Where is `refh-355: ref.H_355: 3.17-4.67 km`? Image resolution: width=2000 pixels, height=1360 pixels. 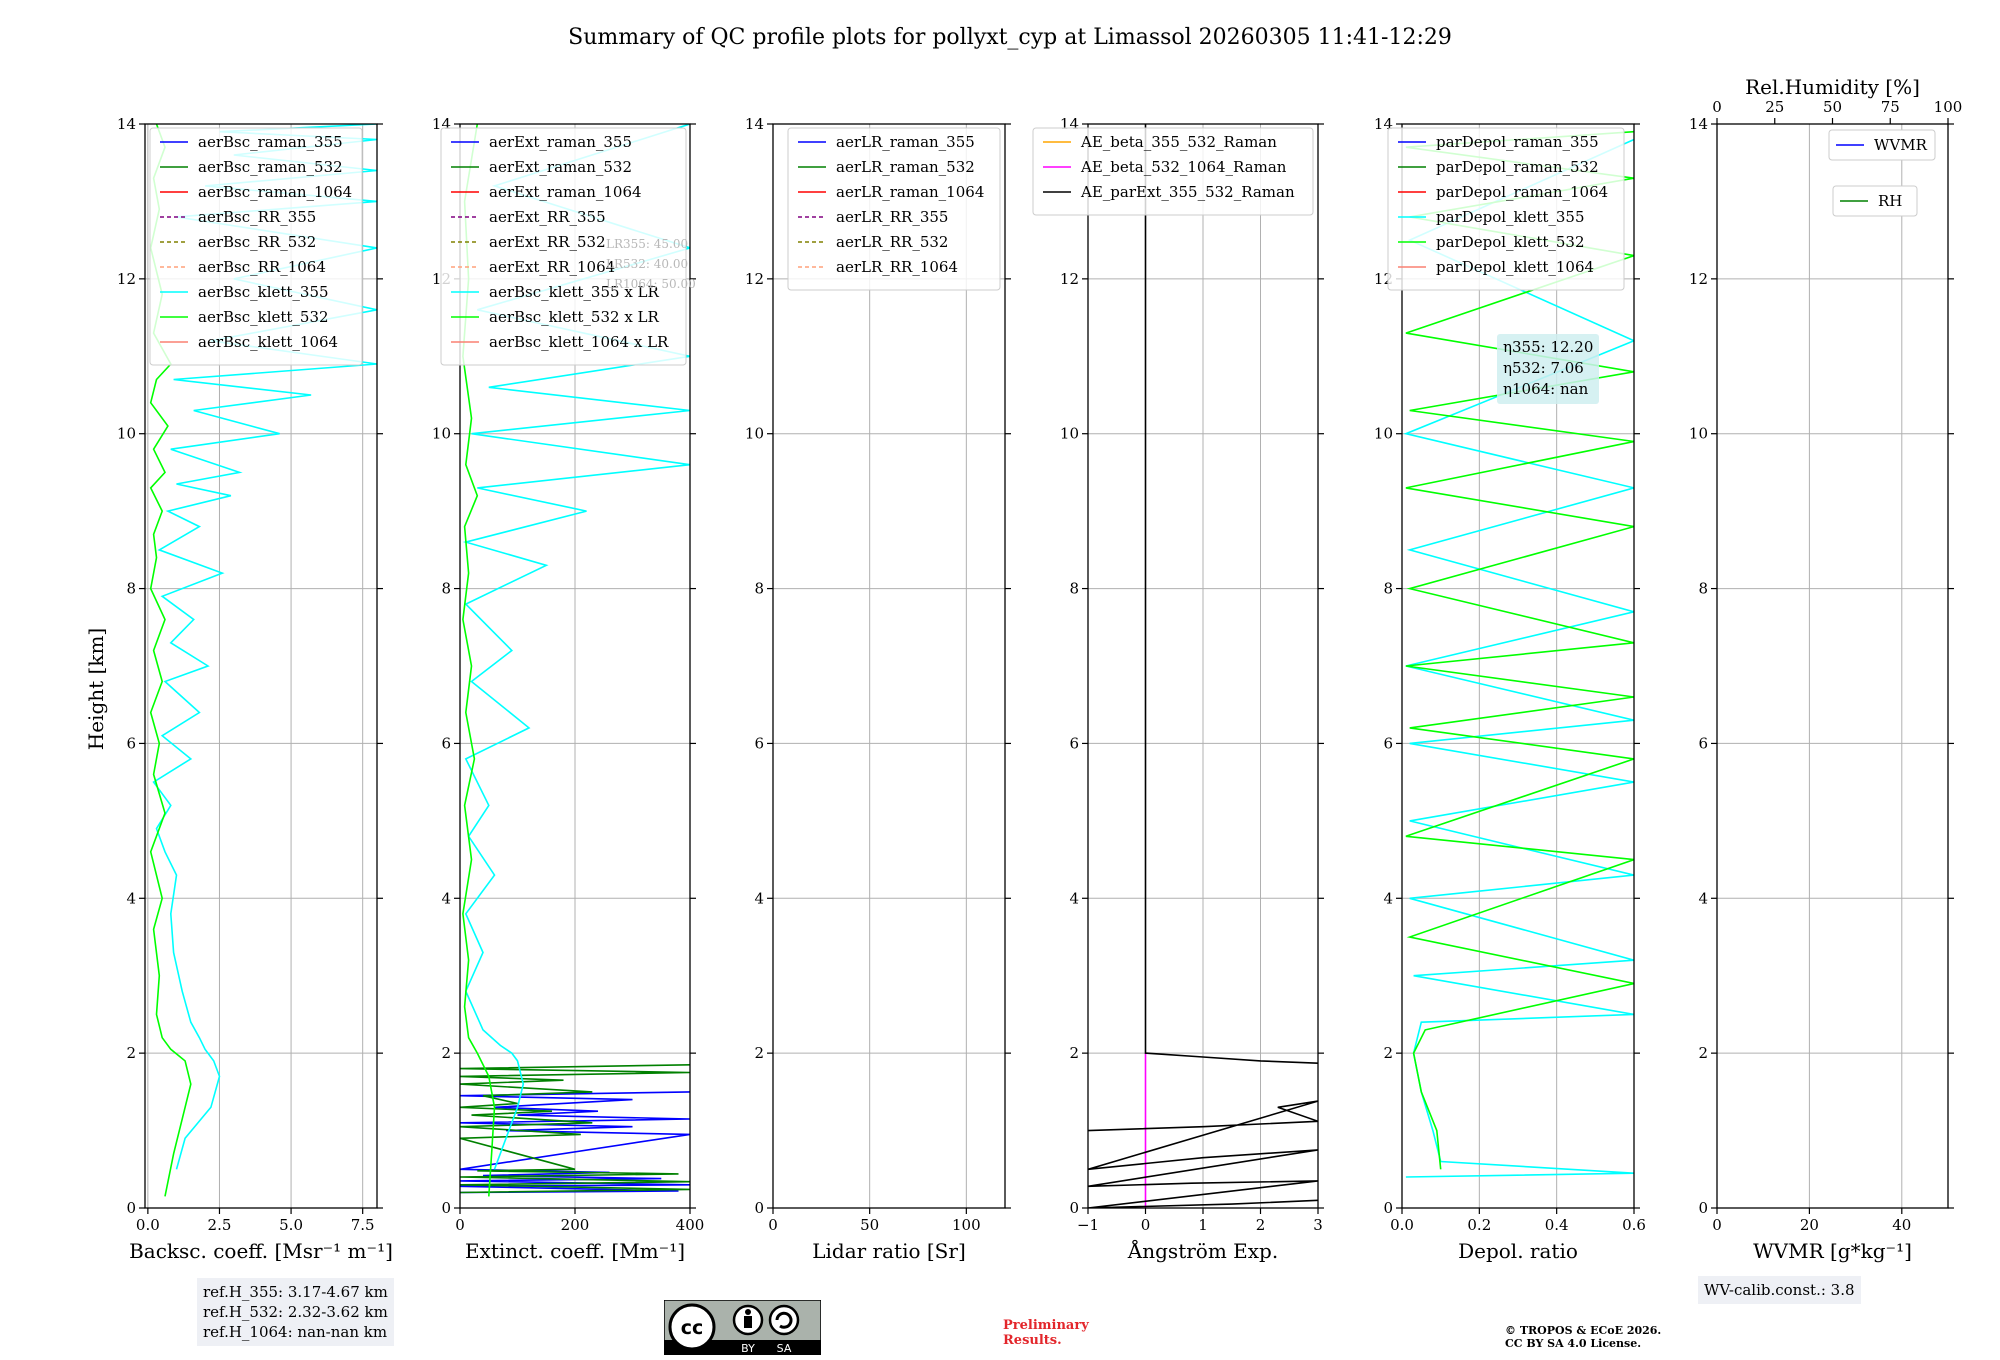
refh-355: ref.H_355: 3.17-4.67 km is located at coordinates (295, 1292).